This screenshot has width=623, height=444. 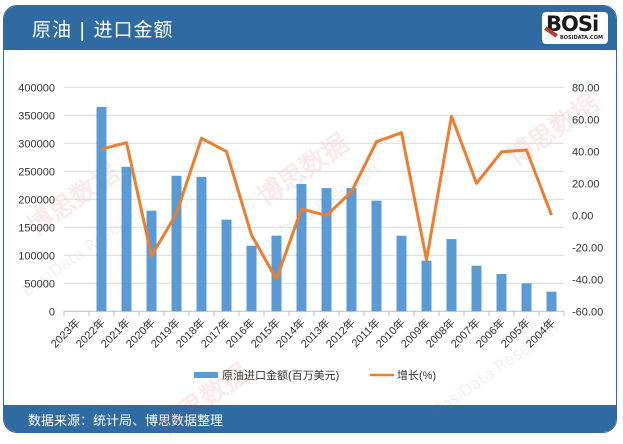 I want to click on y-right-tick: -60.00, so click(x=587, y=312).